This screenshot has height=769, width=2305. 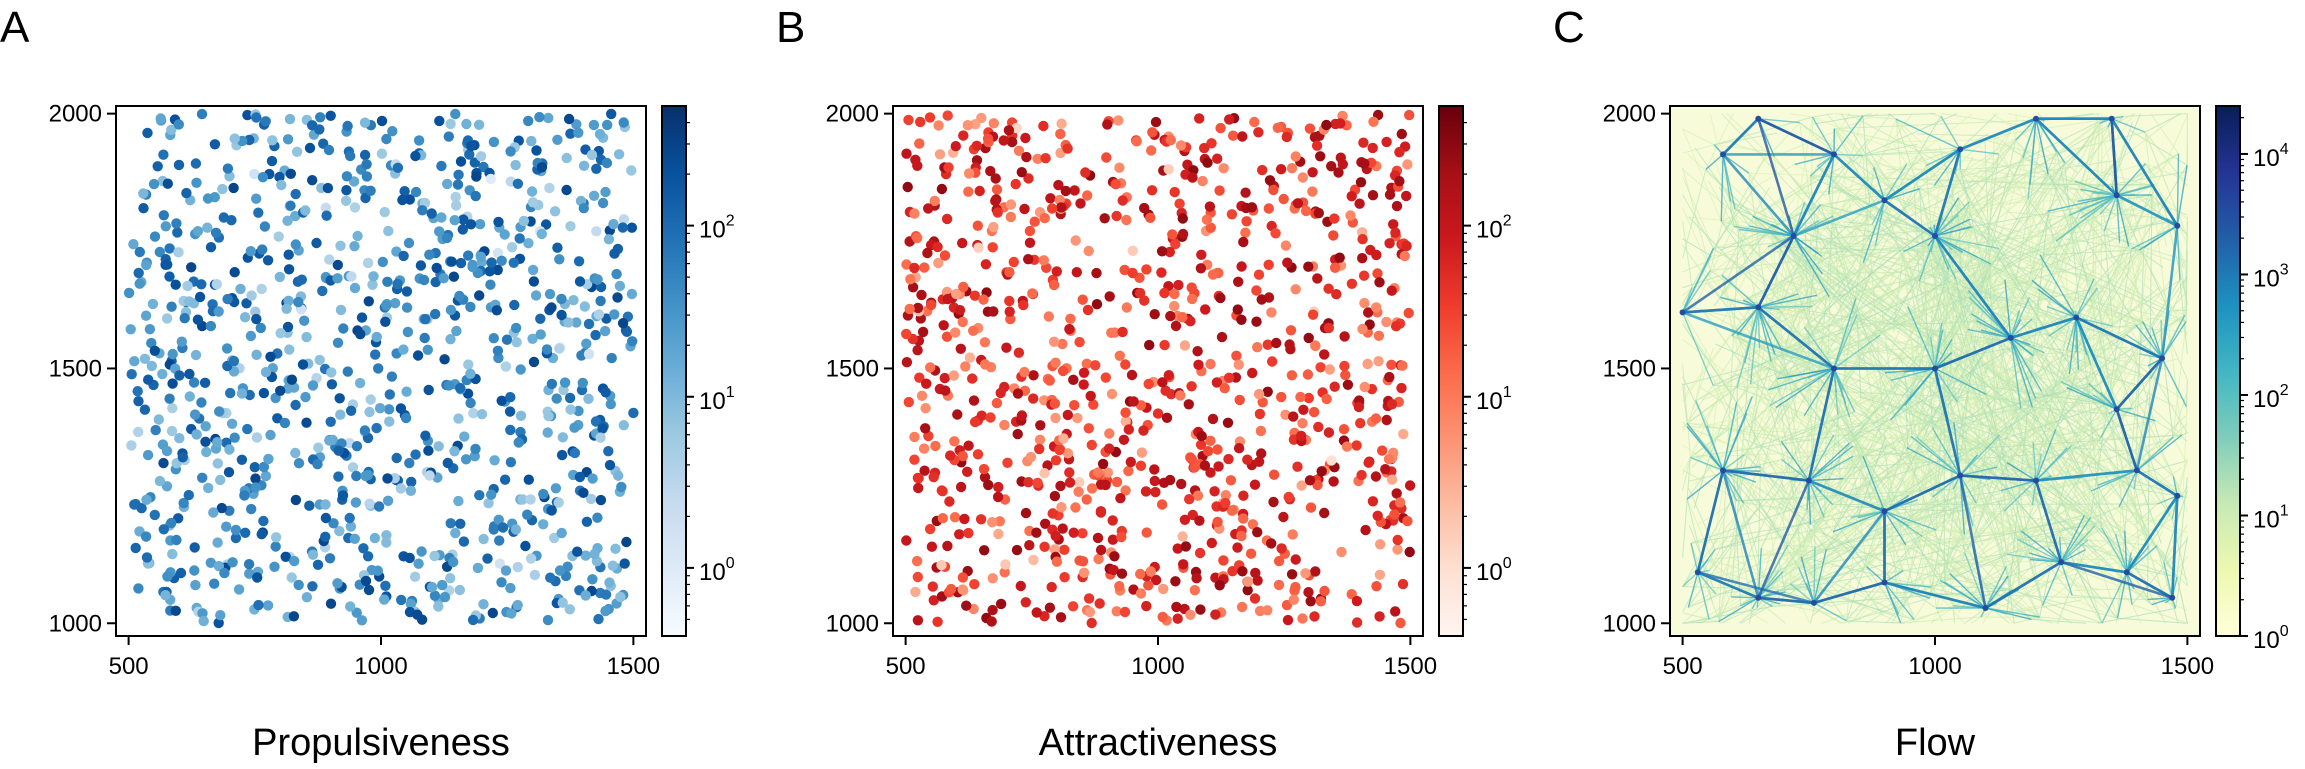 I want to click on colorbar-tick-label-b: 100, so click(x=1494, y=570).